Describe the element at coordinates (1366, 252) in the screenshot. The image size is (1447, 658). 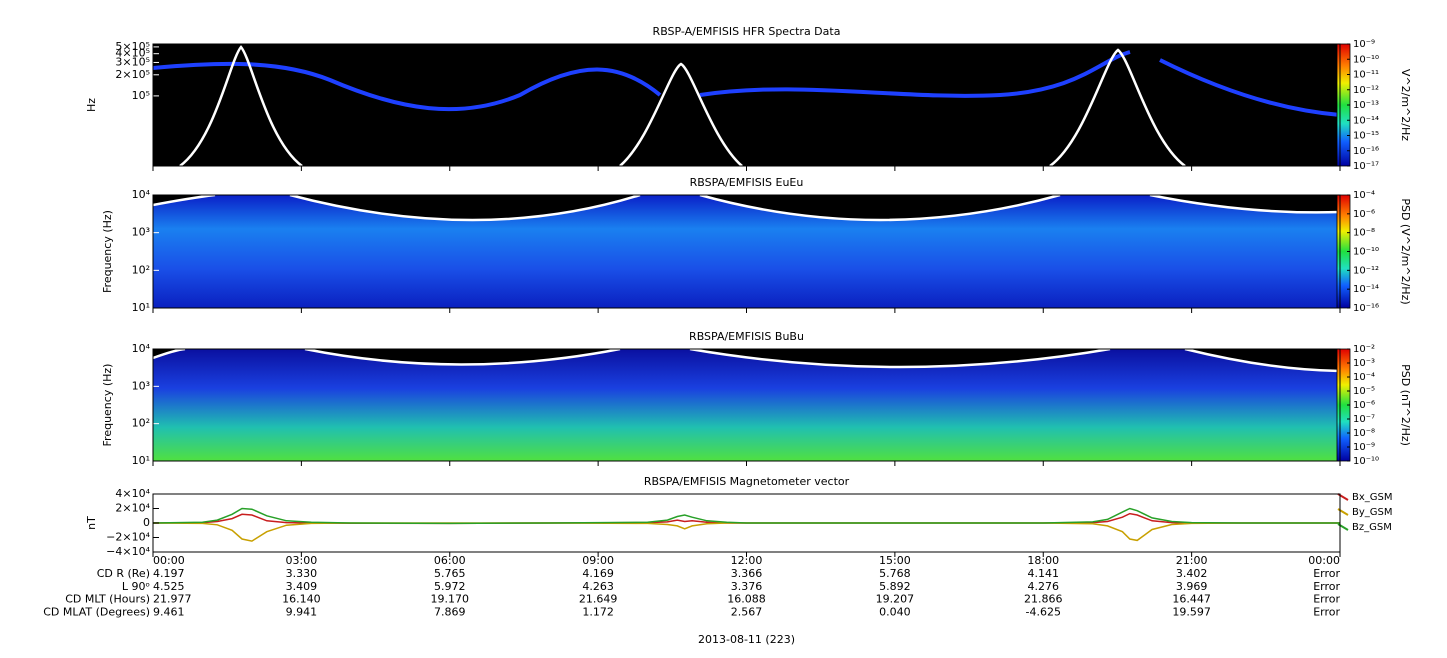
I see `colorbar-tick-label: 10⁻¹⁰` at that location.